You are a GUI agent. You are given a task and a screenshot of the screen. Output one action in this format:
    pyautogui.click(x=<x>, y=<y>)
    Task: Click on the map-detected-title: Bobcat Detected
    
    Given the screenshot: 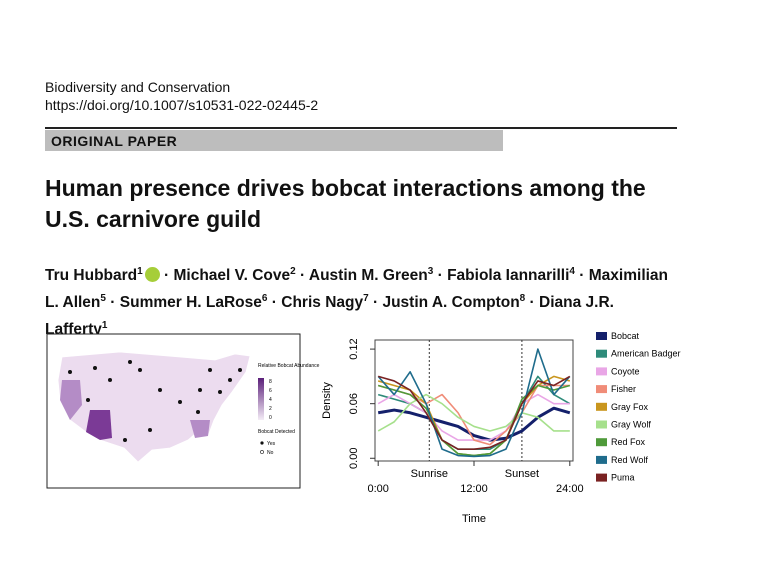 What is the action you would take?
    pyautogui.click(x=276, y=432)
    